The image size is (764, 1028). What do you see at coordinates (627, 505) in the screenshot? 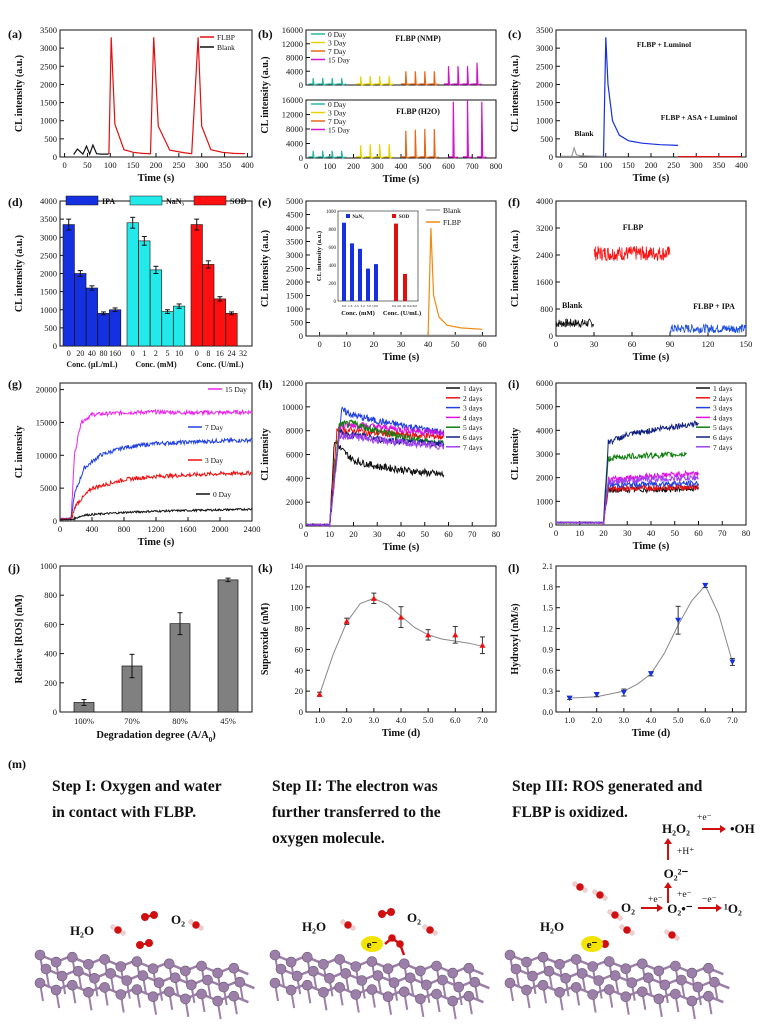
I see `series-1 days` at bounding box center [627, 505].